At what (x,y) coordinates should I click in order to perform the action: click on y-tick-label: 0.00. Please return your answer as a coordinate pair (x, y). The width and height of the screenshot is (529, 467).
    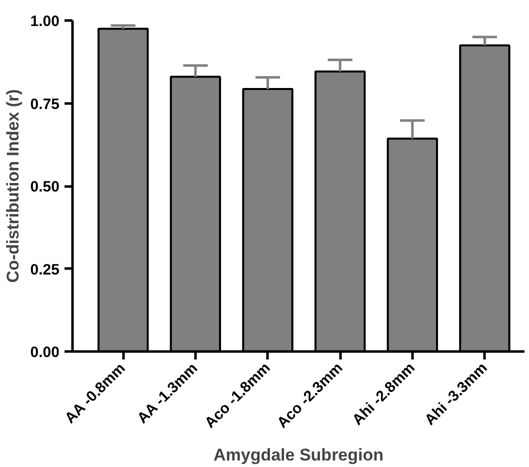
    Looking at the image, I should click on (45, 352).